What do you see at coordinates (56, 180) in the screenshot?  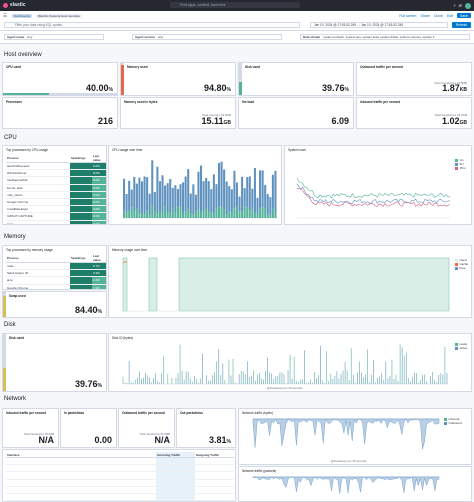 I see `table-row: IntelligencePlat 0.0%` at bounding box center [56, 180].